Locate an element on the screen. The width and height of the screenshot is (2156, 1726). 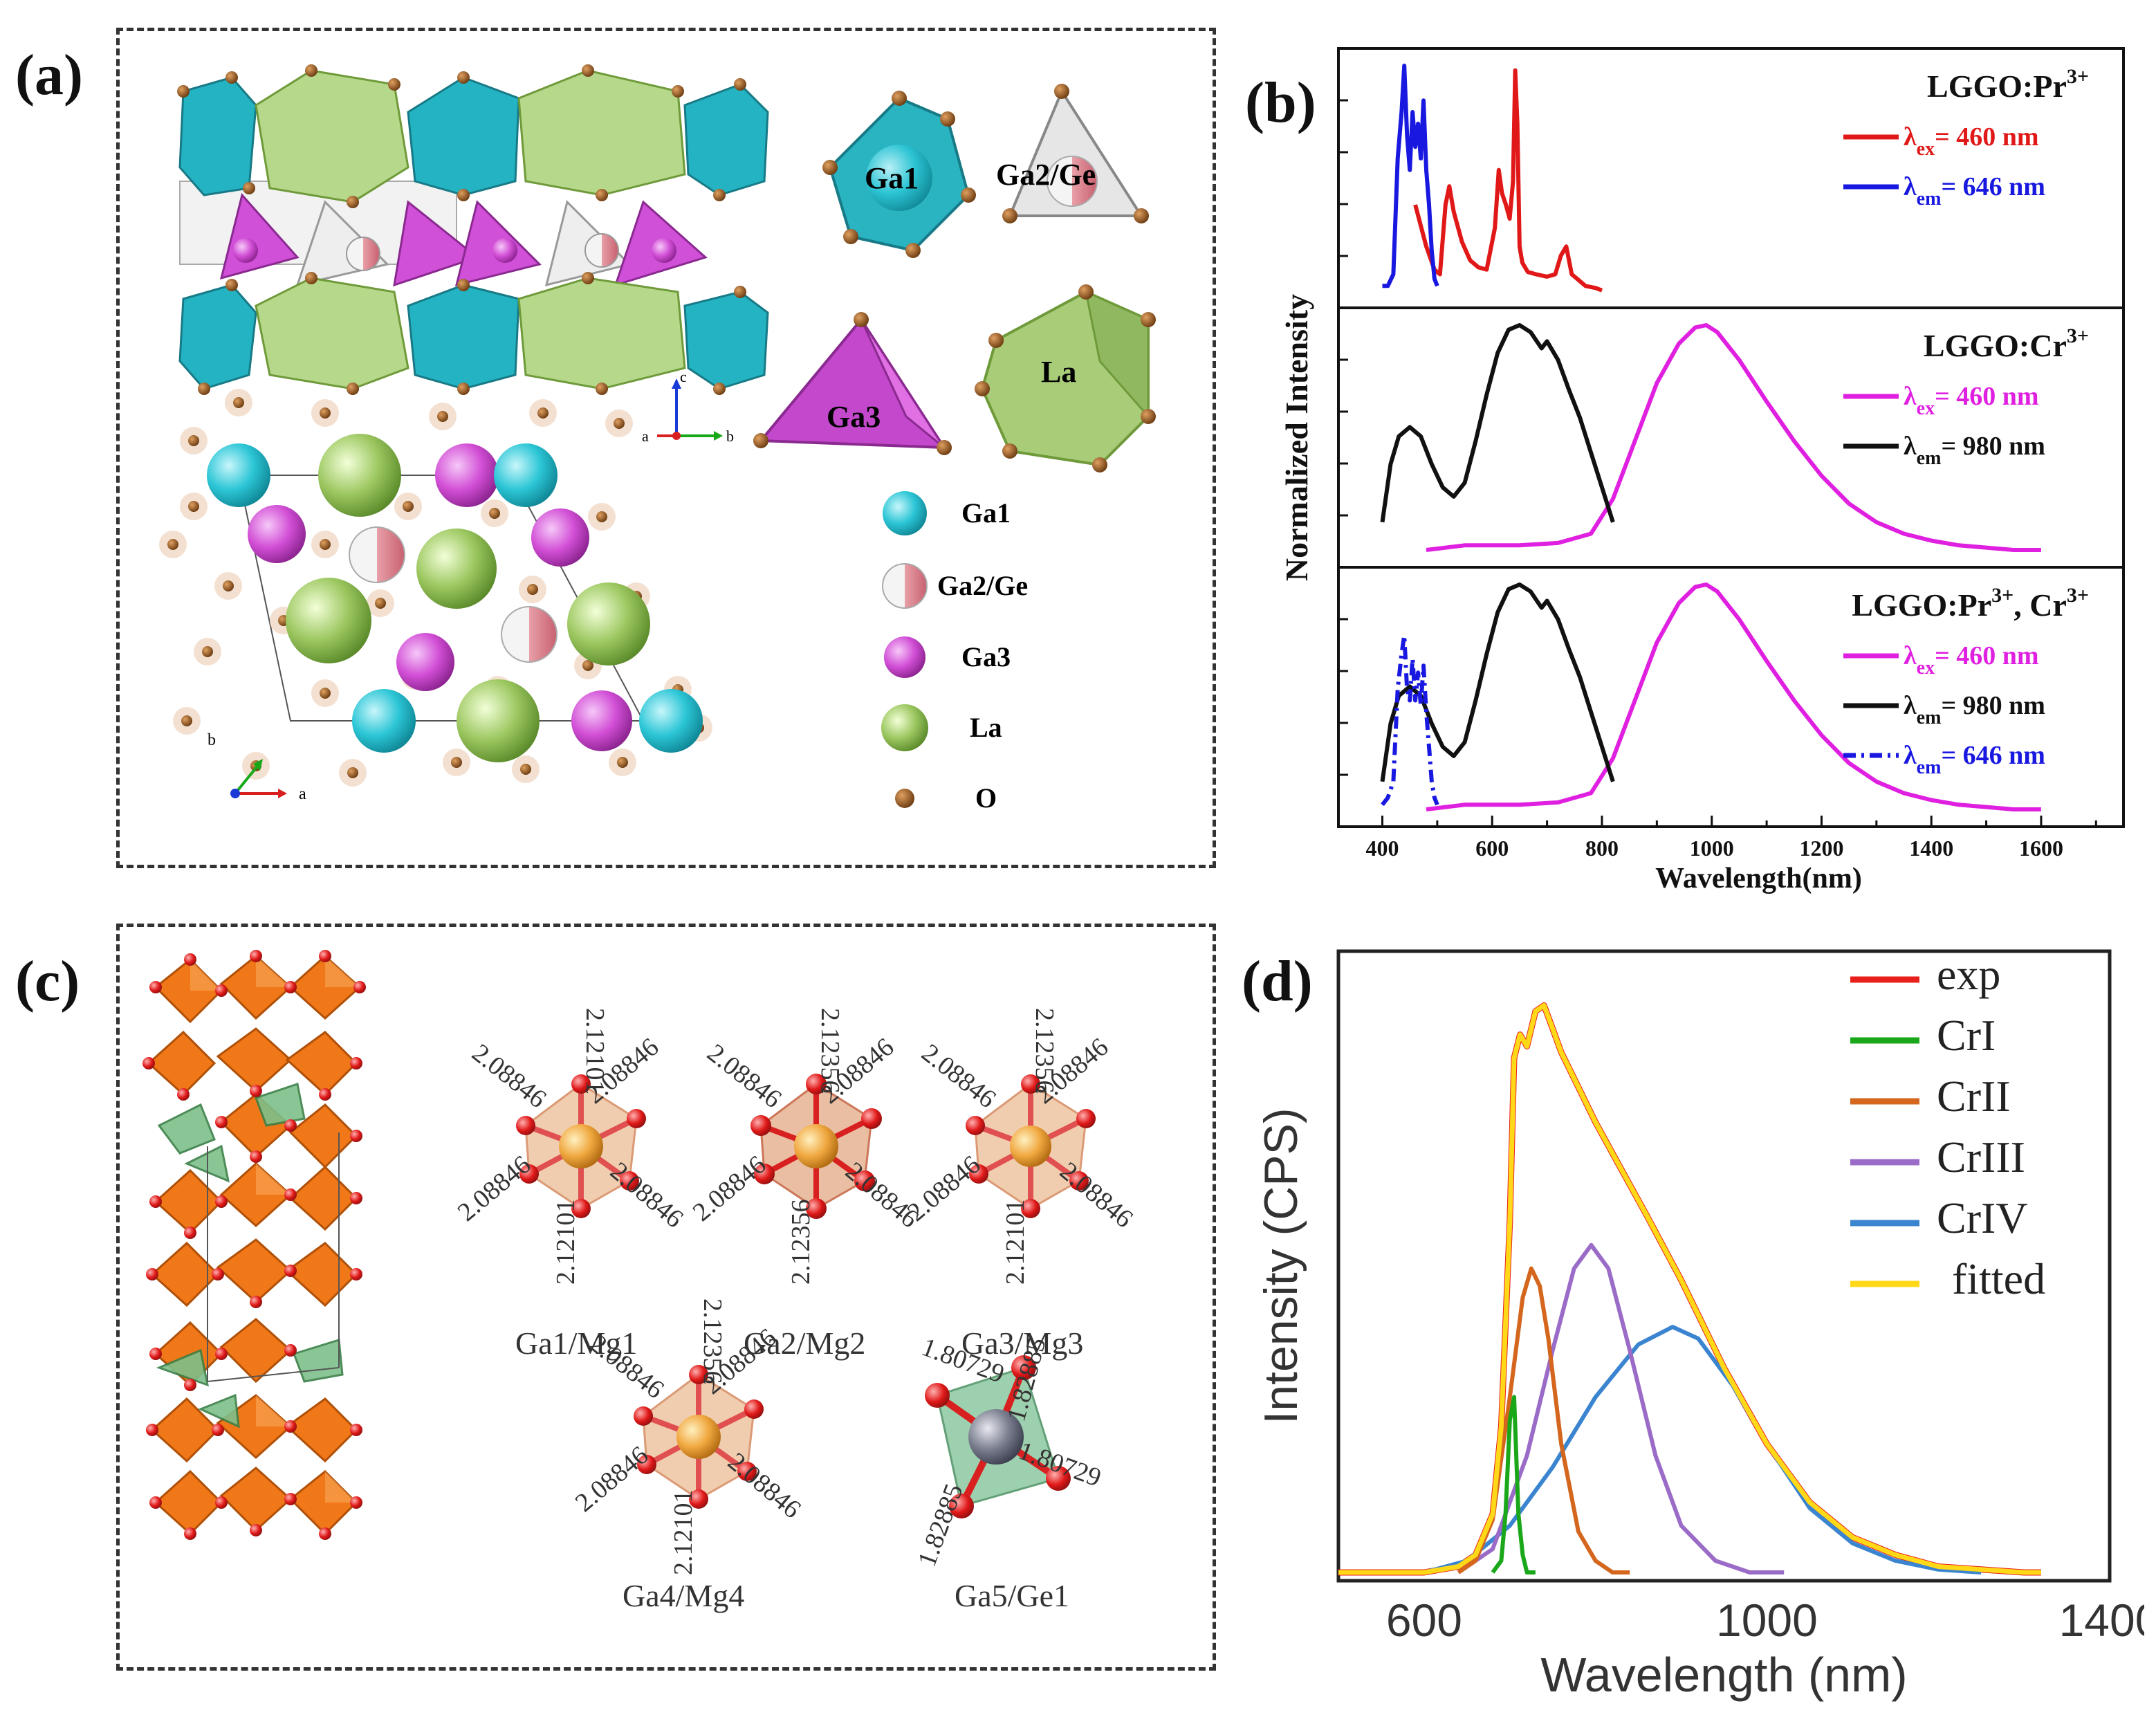
svg-text: La is located at coordinates (986, 728).